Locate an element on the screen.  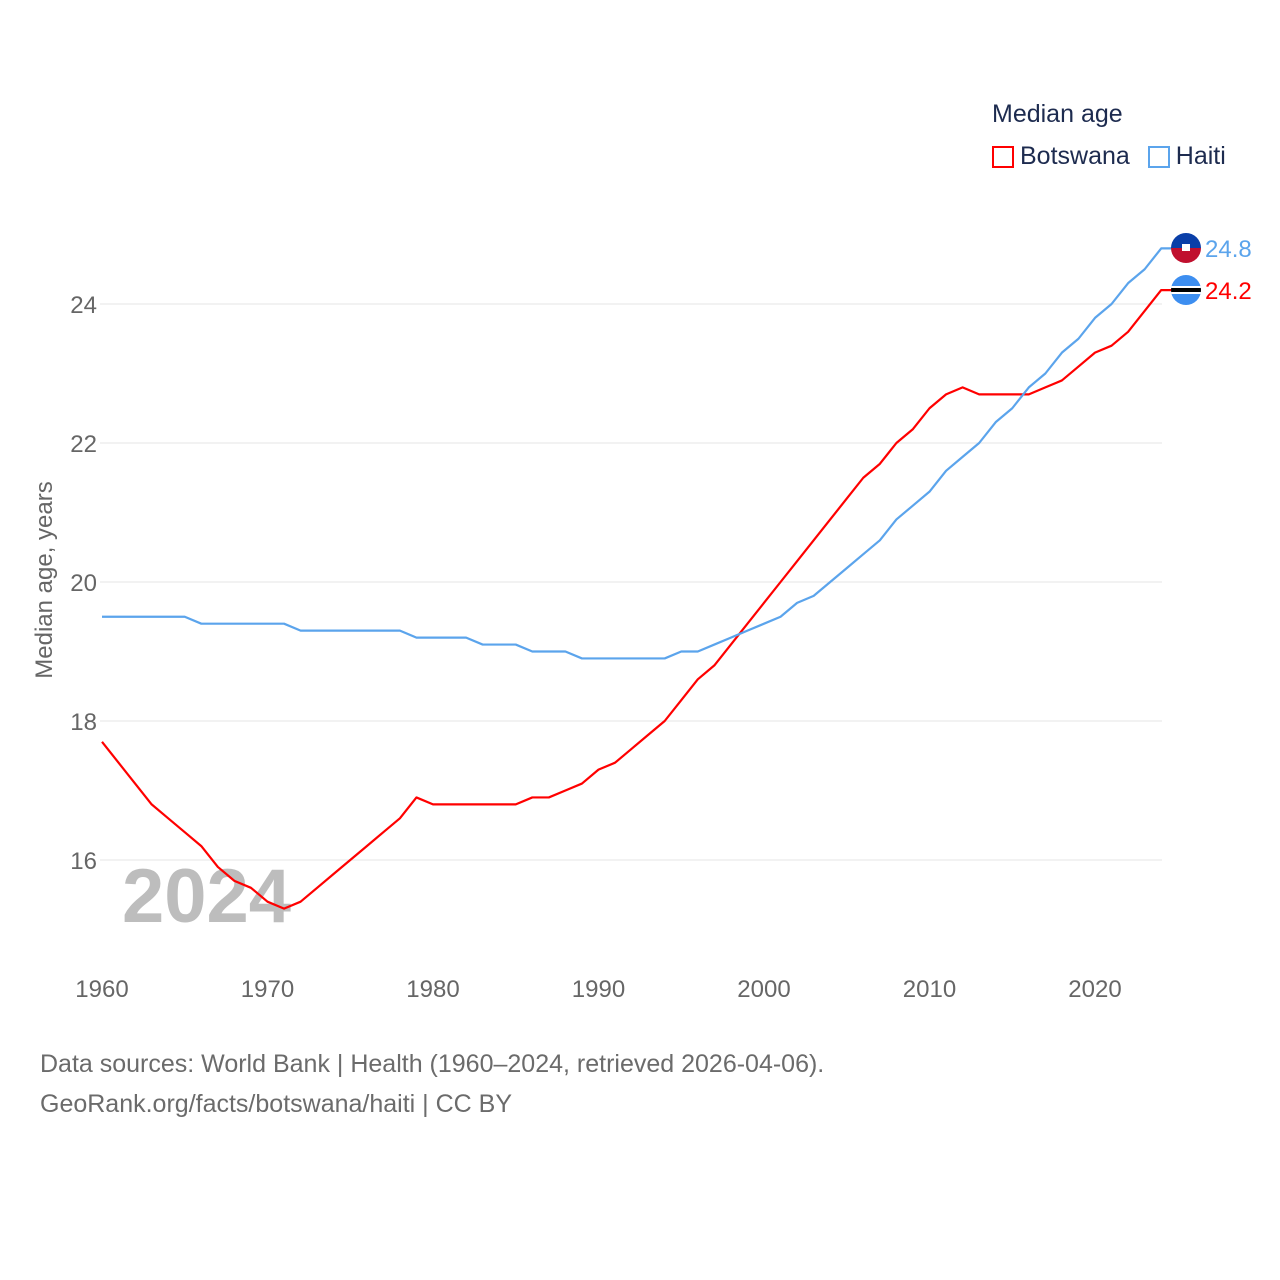
legend-item-haiti: Haiti is located at coordinates (1186, 156).